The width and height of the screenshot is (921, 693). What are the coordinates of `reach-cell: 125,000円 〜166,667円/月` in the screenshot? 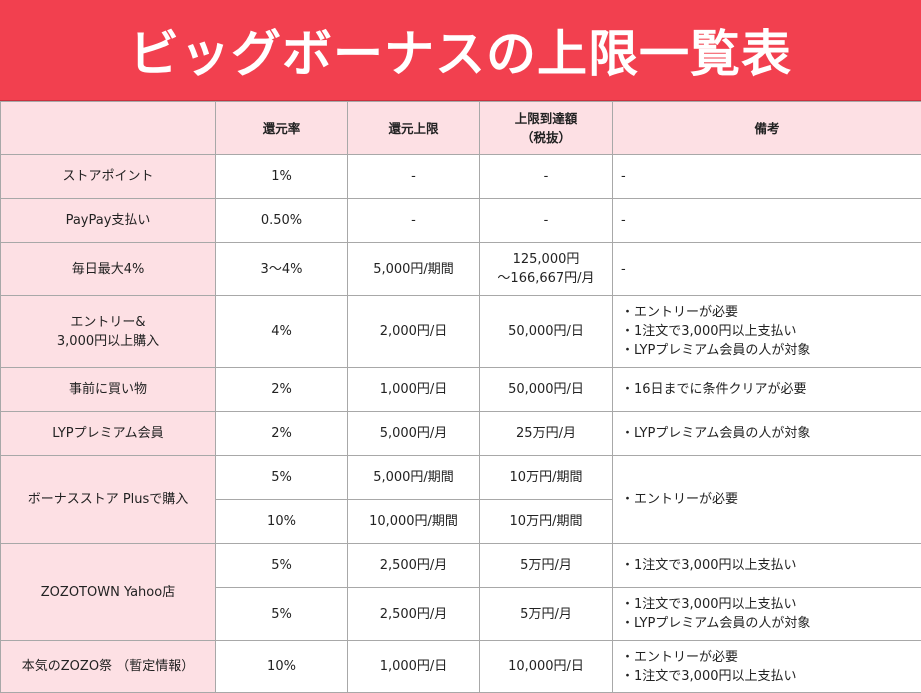 It's located at (546, 269).